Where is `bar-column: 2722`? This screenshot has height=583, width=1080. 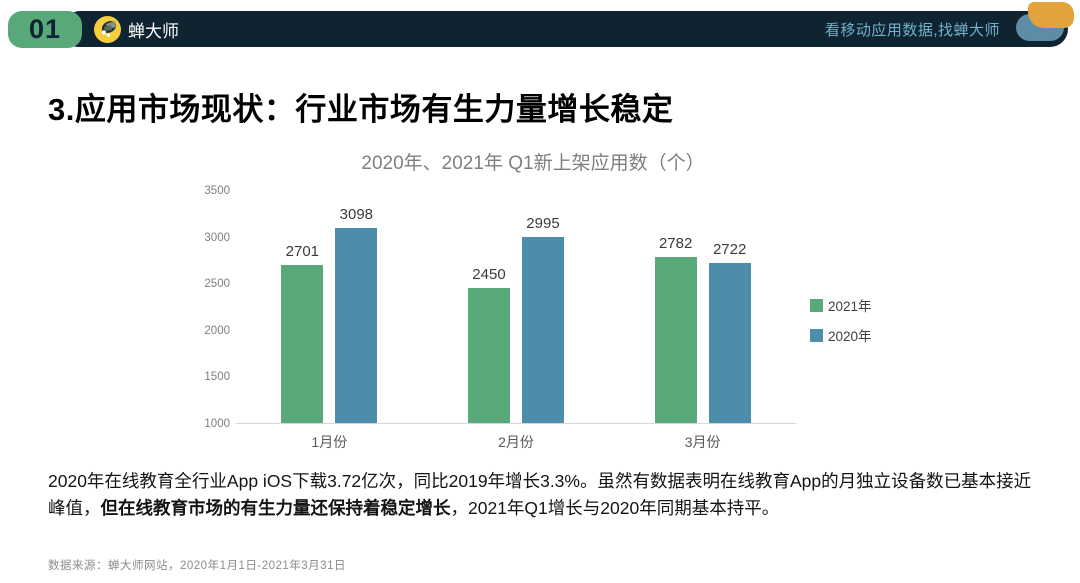 bar-column: 2722 is located at coordinates (729, 331).